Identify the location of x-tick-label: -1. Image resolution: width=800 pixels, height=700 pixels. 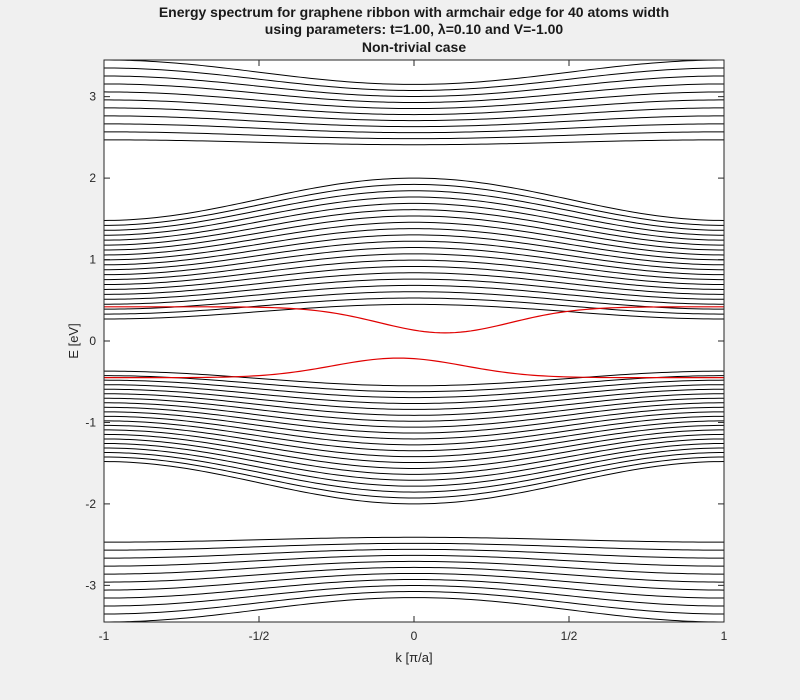
(104, 636).